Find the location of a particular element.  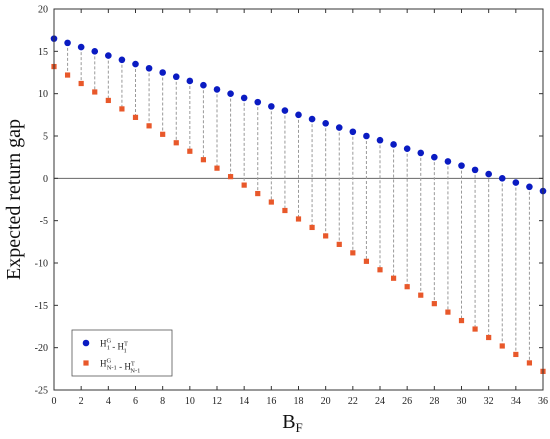

x-tick-label: 12 is located at coordinates (217, 401).